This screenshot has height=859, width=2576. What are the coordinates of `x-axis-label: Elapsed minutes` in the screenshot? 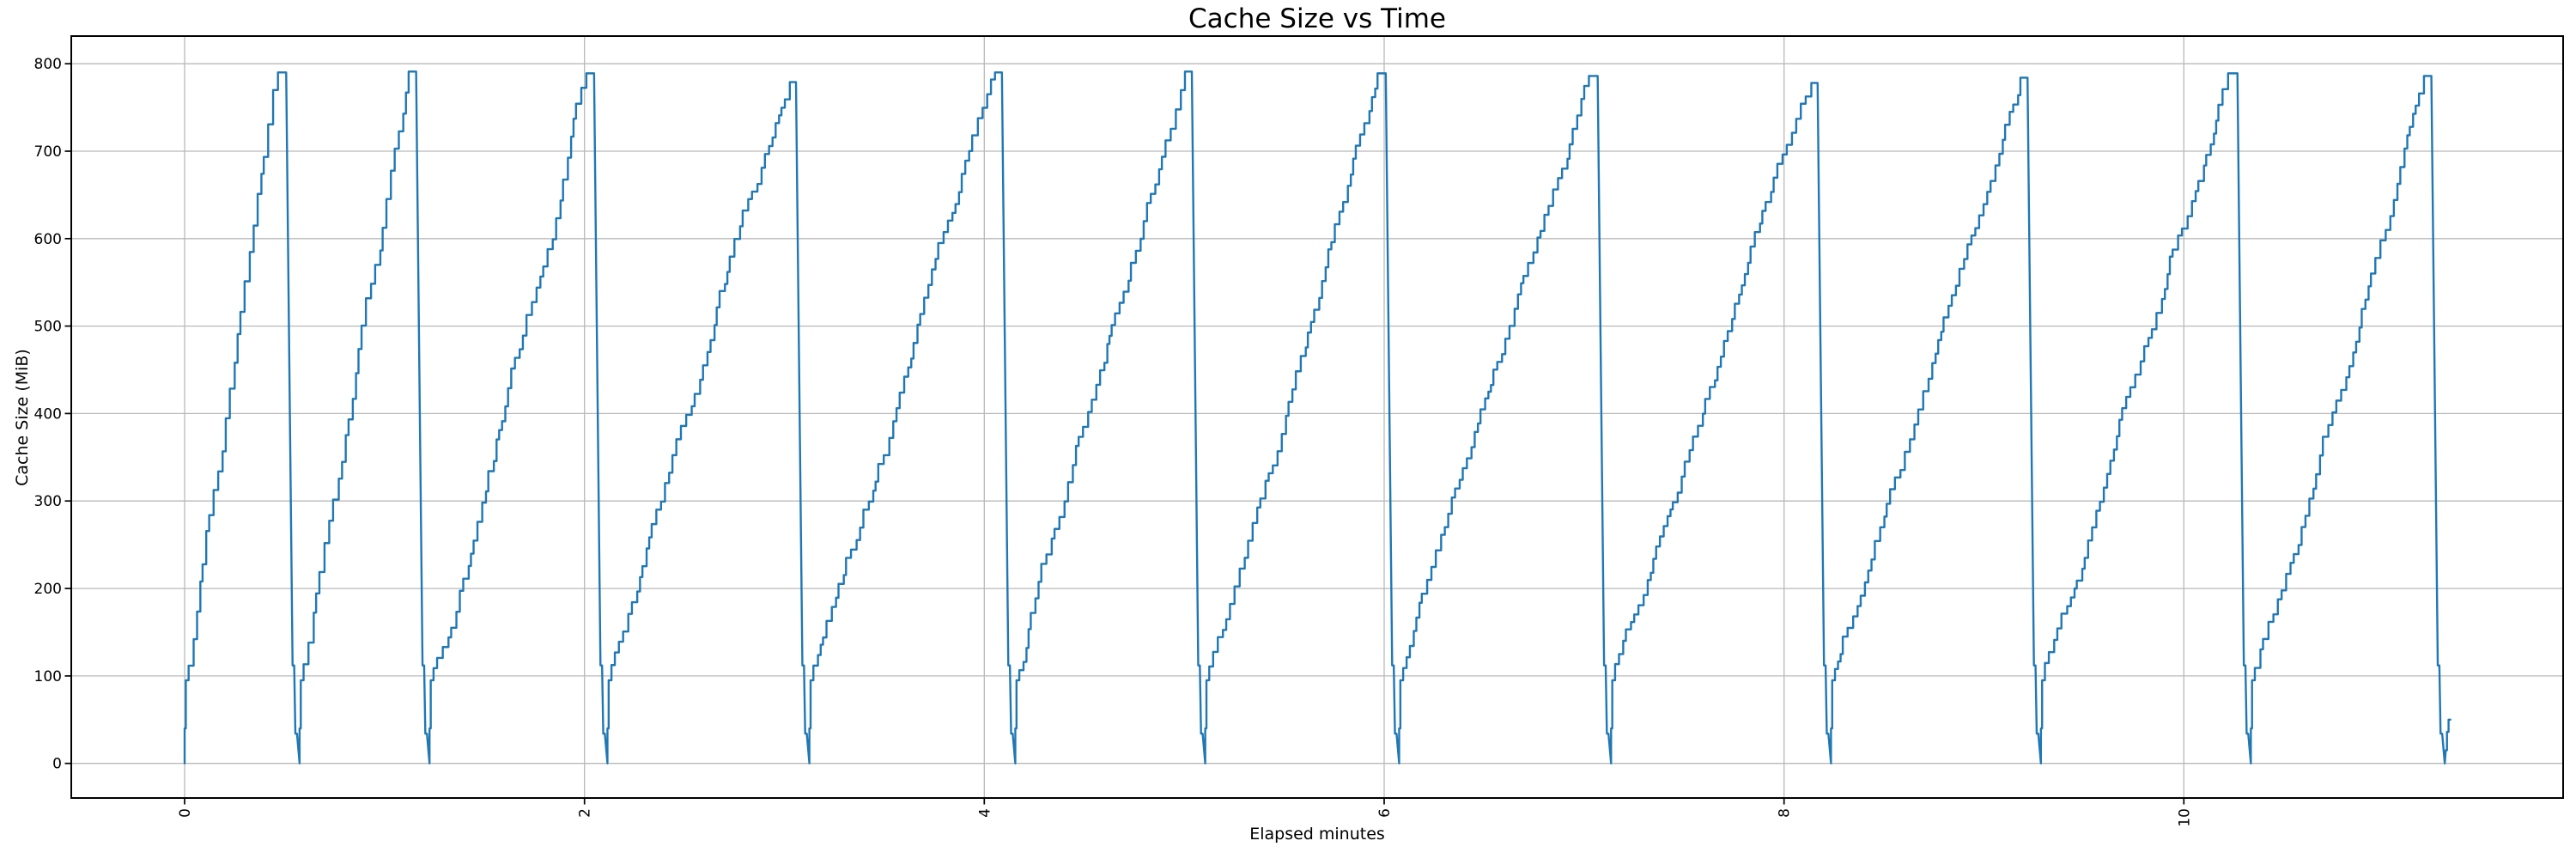 It's located at (1317, 834).